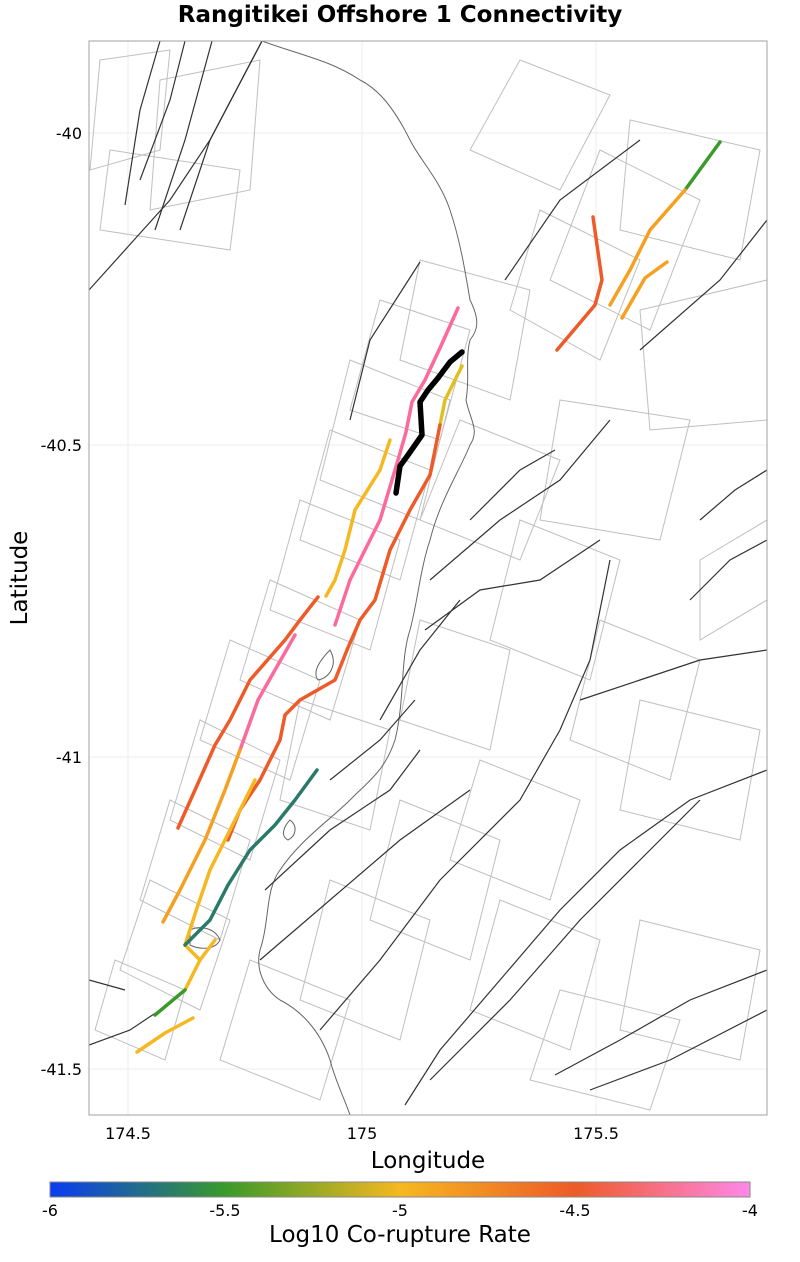 The width and height of the screenshot is (800, 1262). Describe the element at coordinates (400, 1235) in the screenshot. I see `colorbar-title: Log10 Co-rupture Rate` at that location.